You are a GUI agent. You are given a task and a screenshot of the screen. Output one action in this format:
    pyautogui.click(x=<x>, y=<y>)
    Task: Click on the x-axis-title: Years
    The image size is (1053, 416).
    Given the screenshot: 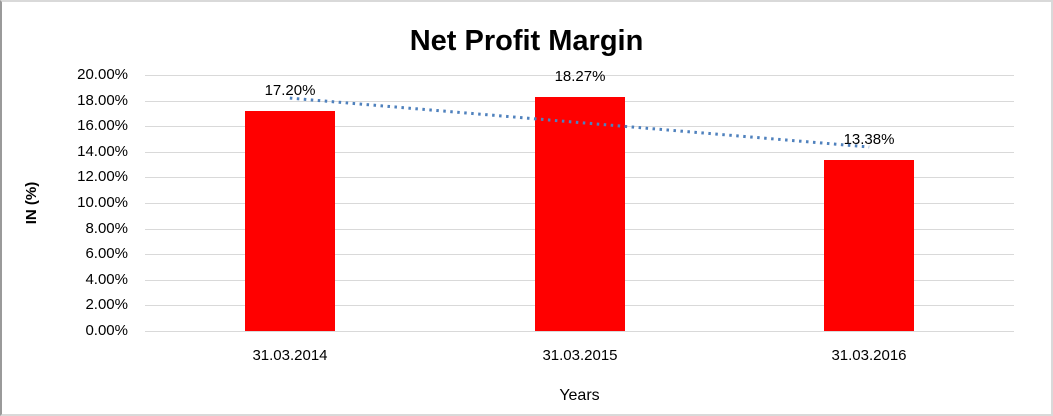 What is the action you would take?
    pyautogui.click(x=579, y=395)
    